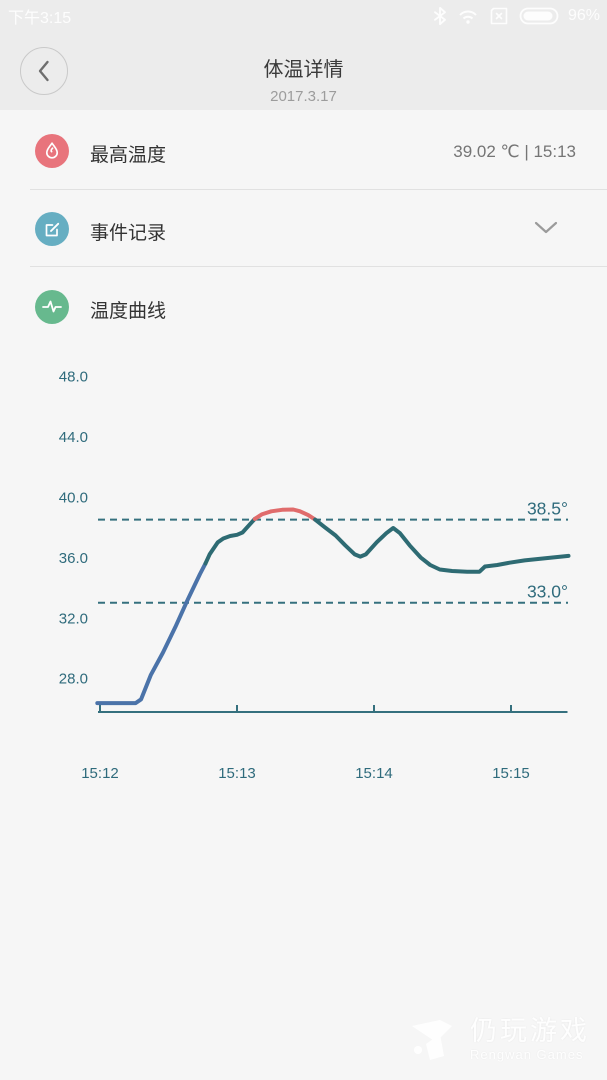 The width and height of the screenshot is (607, 1080). What do you see at coordinates (468, 17) in the screenshot?
I see `wifi-icon` at bounding box center [468, 17].